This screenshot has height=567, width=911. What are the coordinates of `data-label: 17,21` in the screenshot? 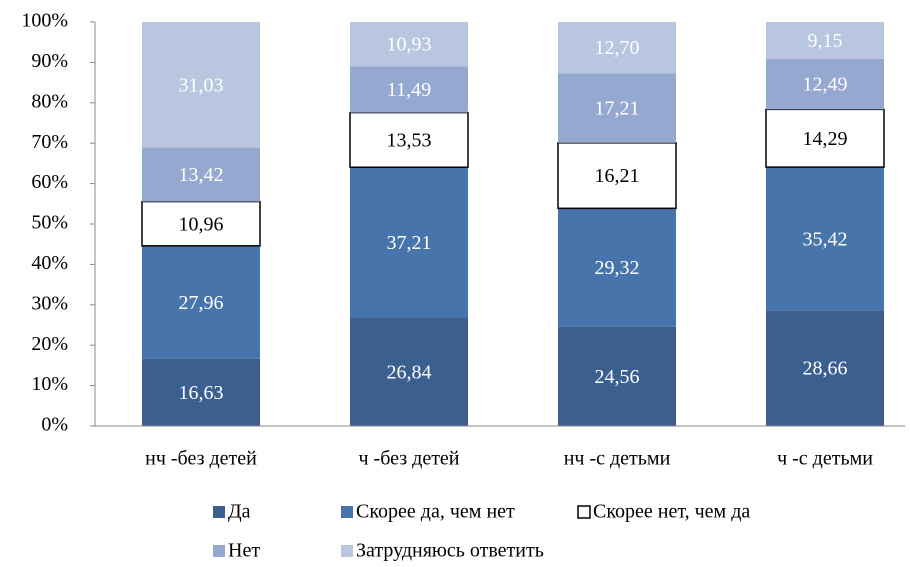 It's located at (617, 109).